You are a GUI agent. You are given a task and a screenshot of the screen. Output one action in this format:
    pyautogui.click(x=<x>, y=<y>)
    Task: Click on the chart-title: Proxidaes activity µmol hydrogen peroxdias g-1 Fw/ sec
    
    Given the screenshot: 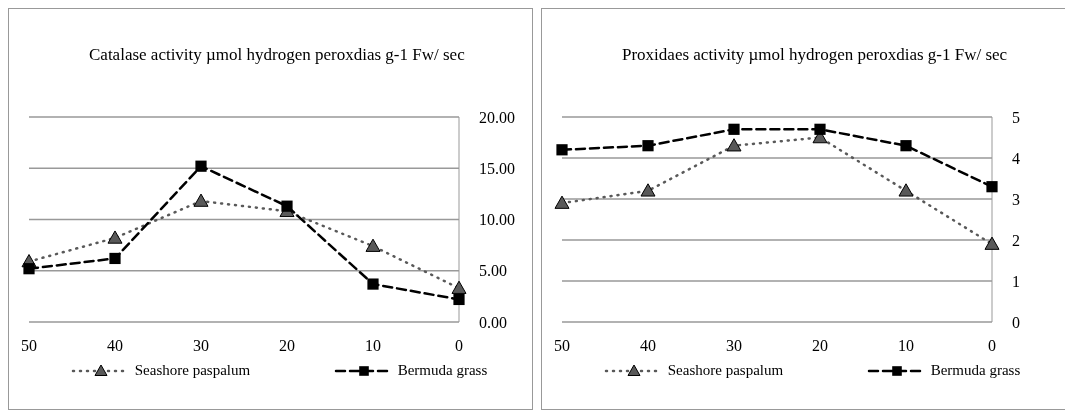 What is the action you would take?
    pyautogui.click(x=815, y=55)
    